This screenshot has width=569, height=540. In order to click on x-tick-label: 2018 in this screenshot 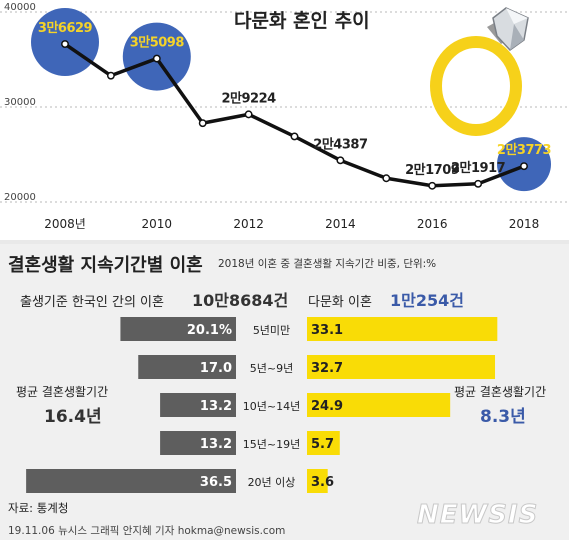, I will do `click(524, 224)`.